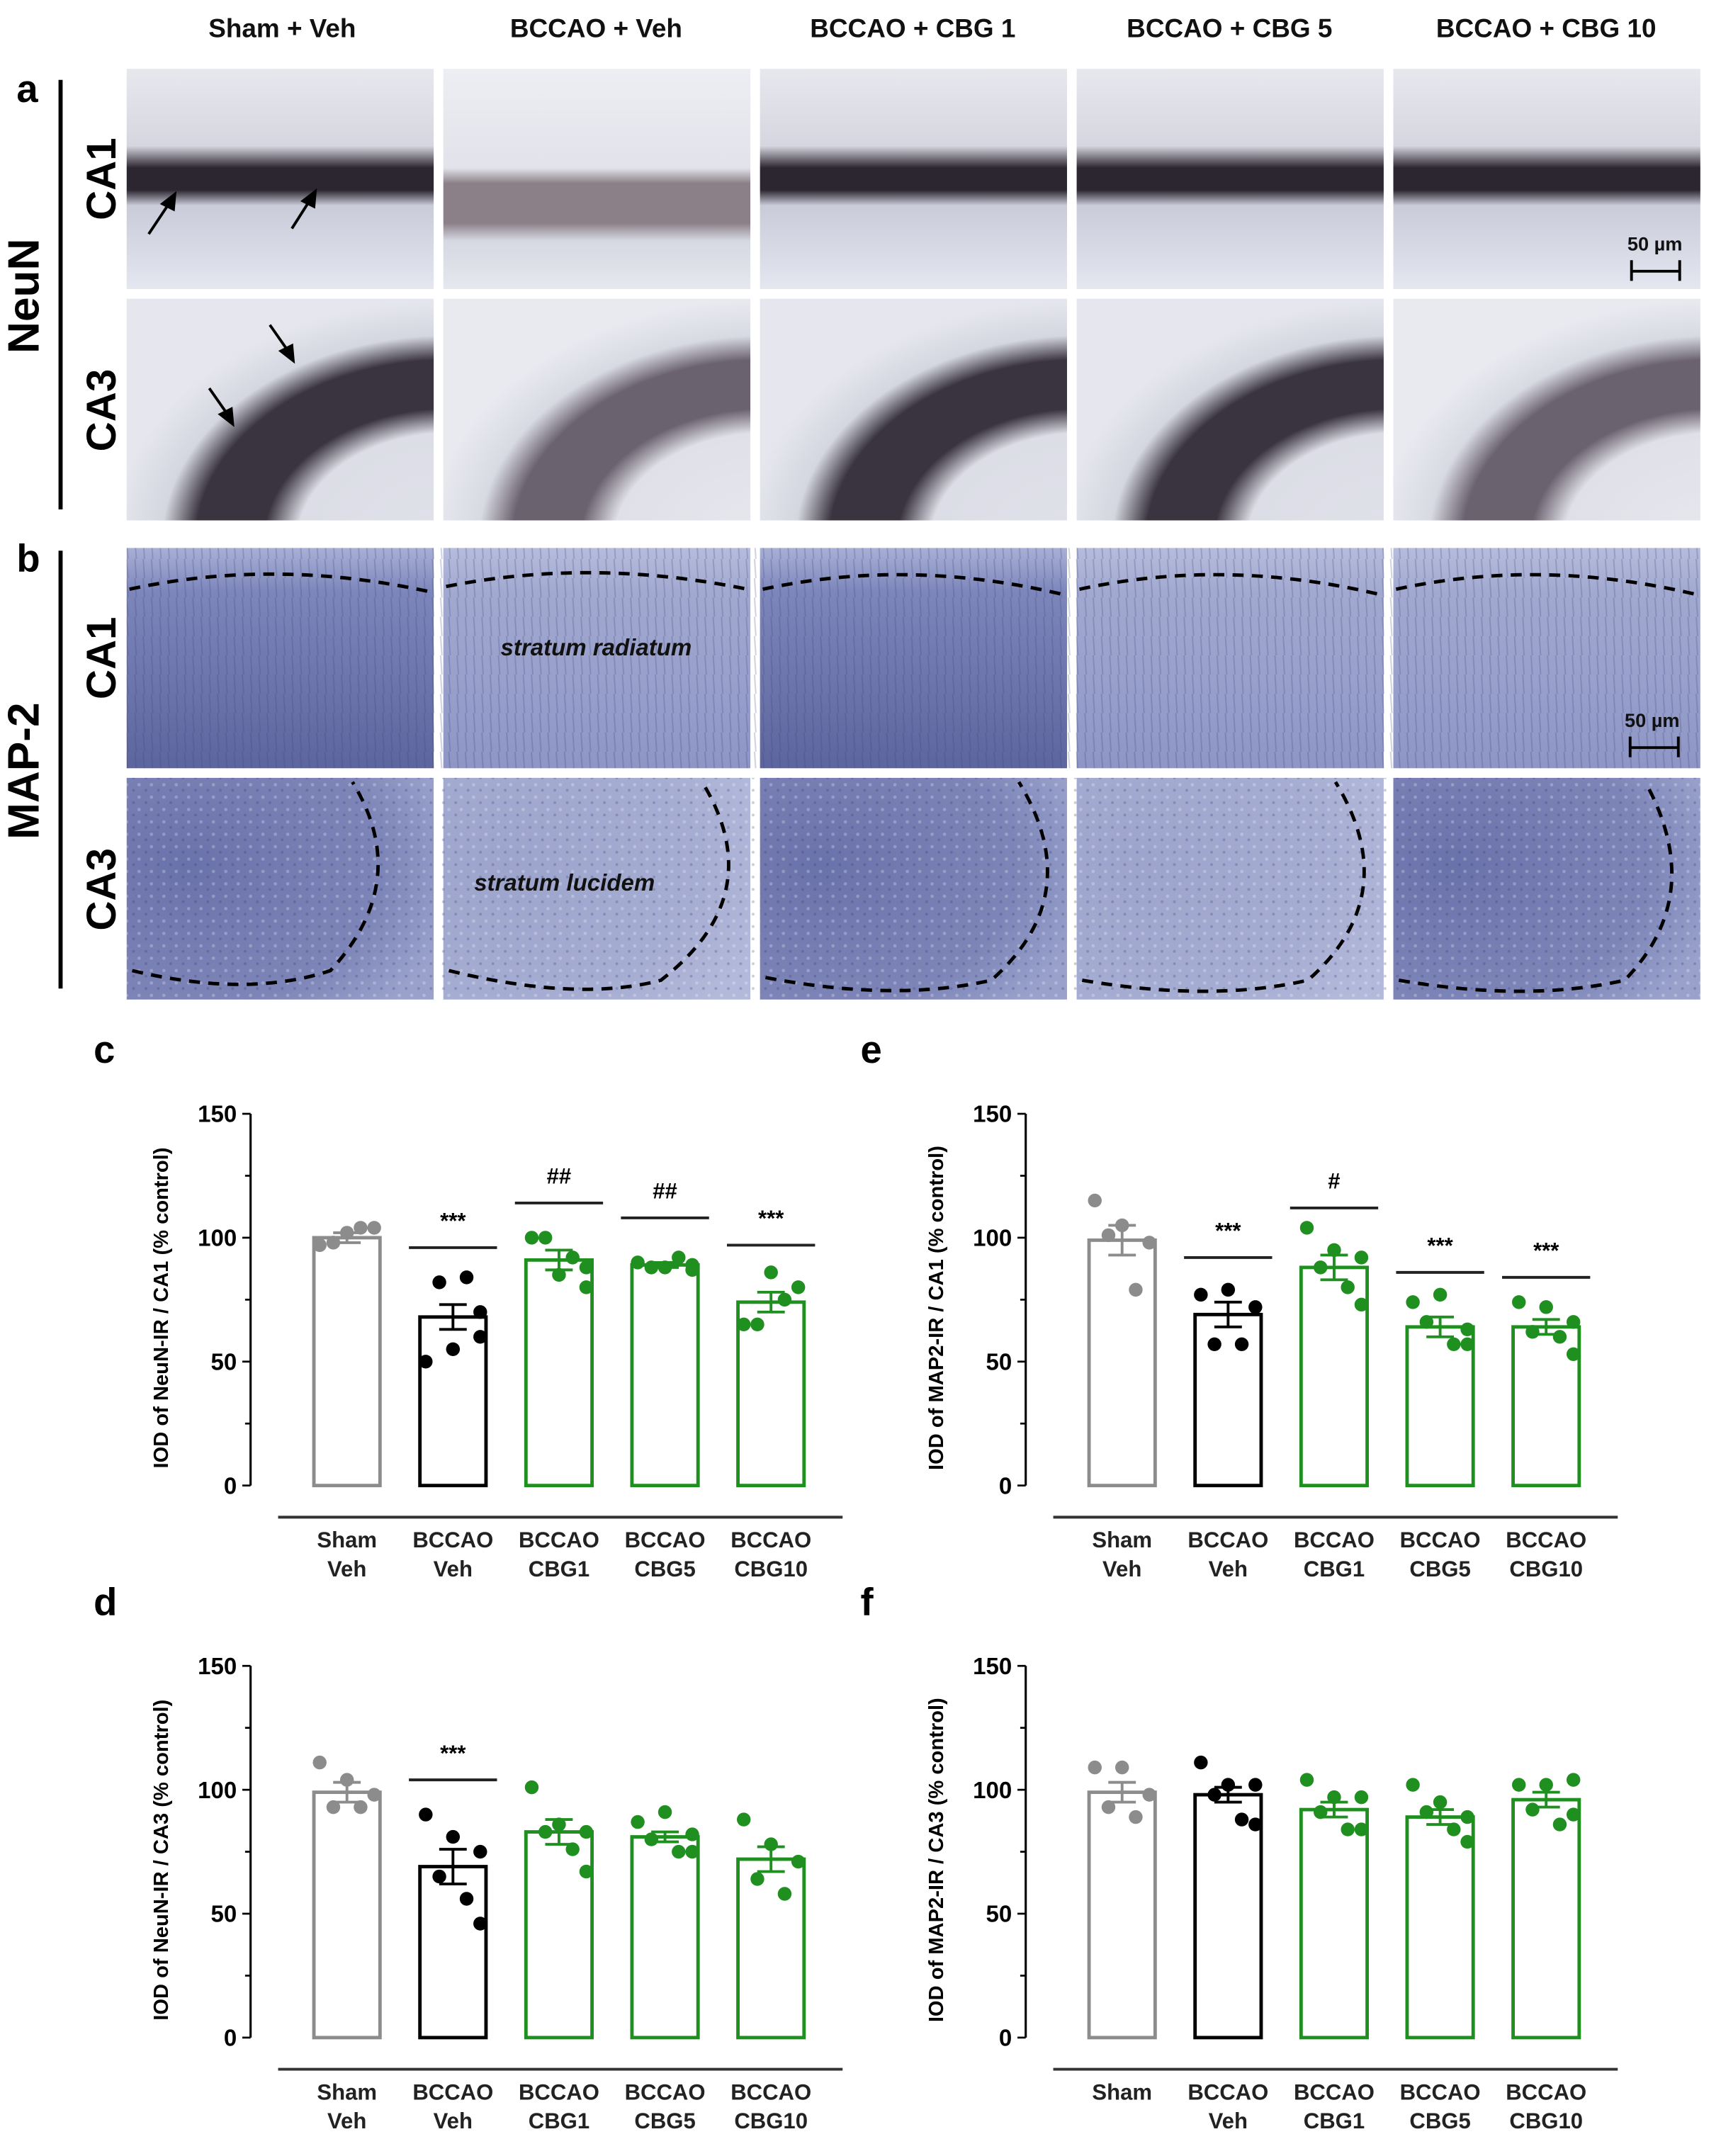  Describe the element at coordinates (102, 179) in the screenshot. I see `row-label-neun-ca1: CA1` at that location.